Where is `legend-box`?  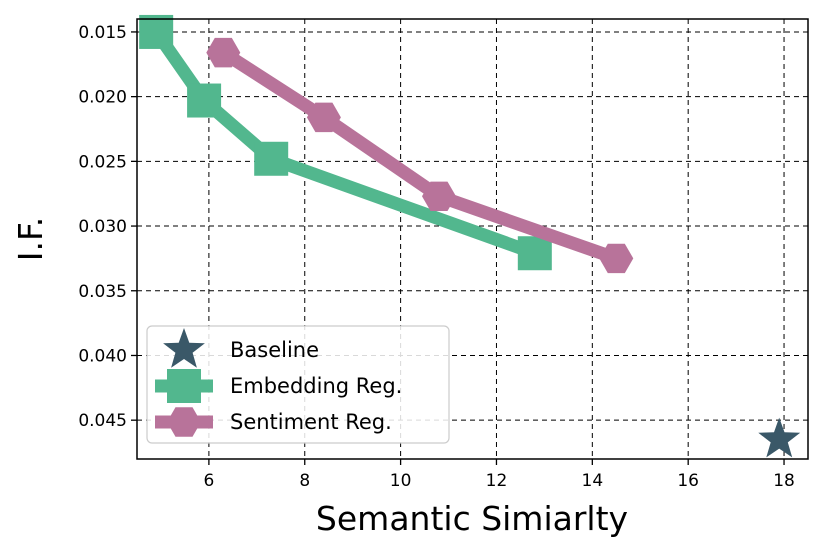 legend-box is located at coordinates (298, 384).